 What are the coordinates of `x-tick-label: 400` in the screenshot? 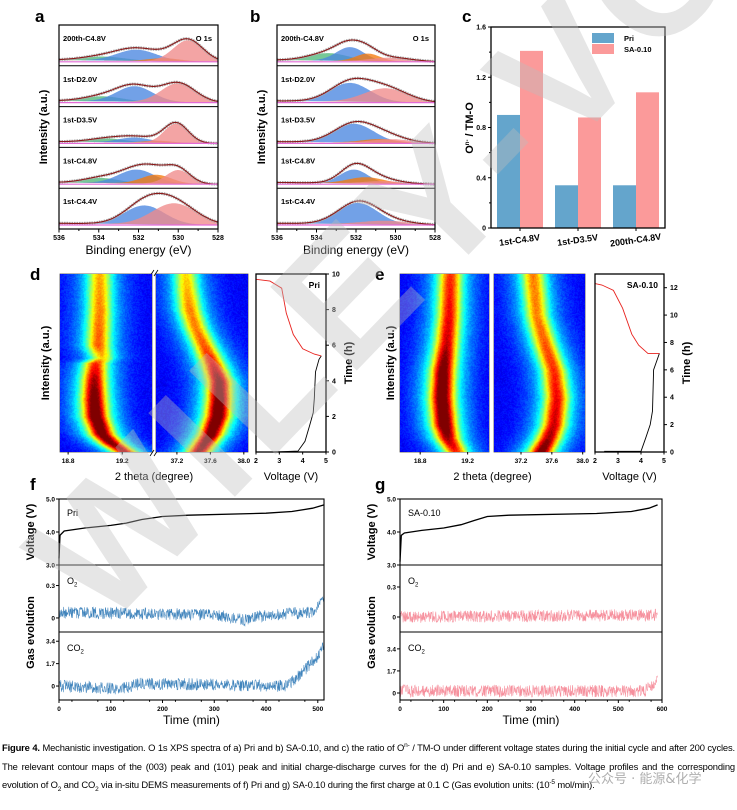 It's located at (574, 709).